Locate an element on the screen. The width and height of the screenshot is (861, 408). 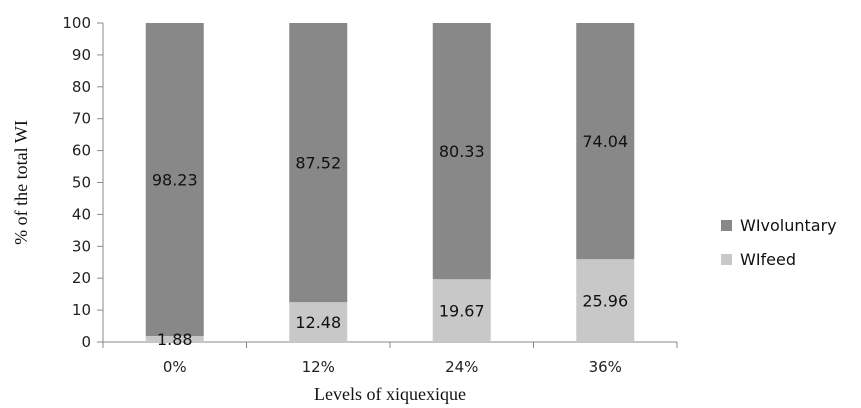
data-label-wifeed: 19.67 is located at coordinates (462, 311).